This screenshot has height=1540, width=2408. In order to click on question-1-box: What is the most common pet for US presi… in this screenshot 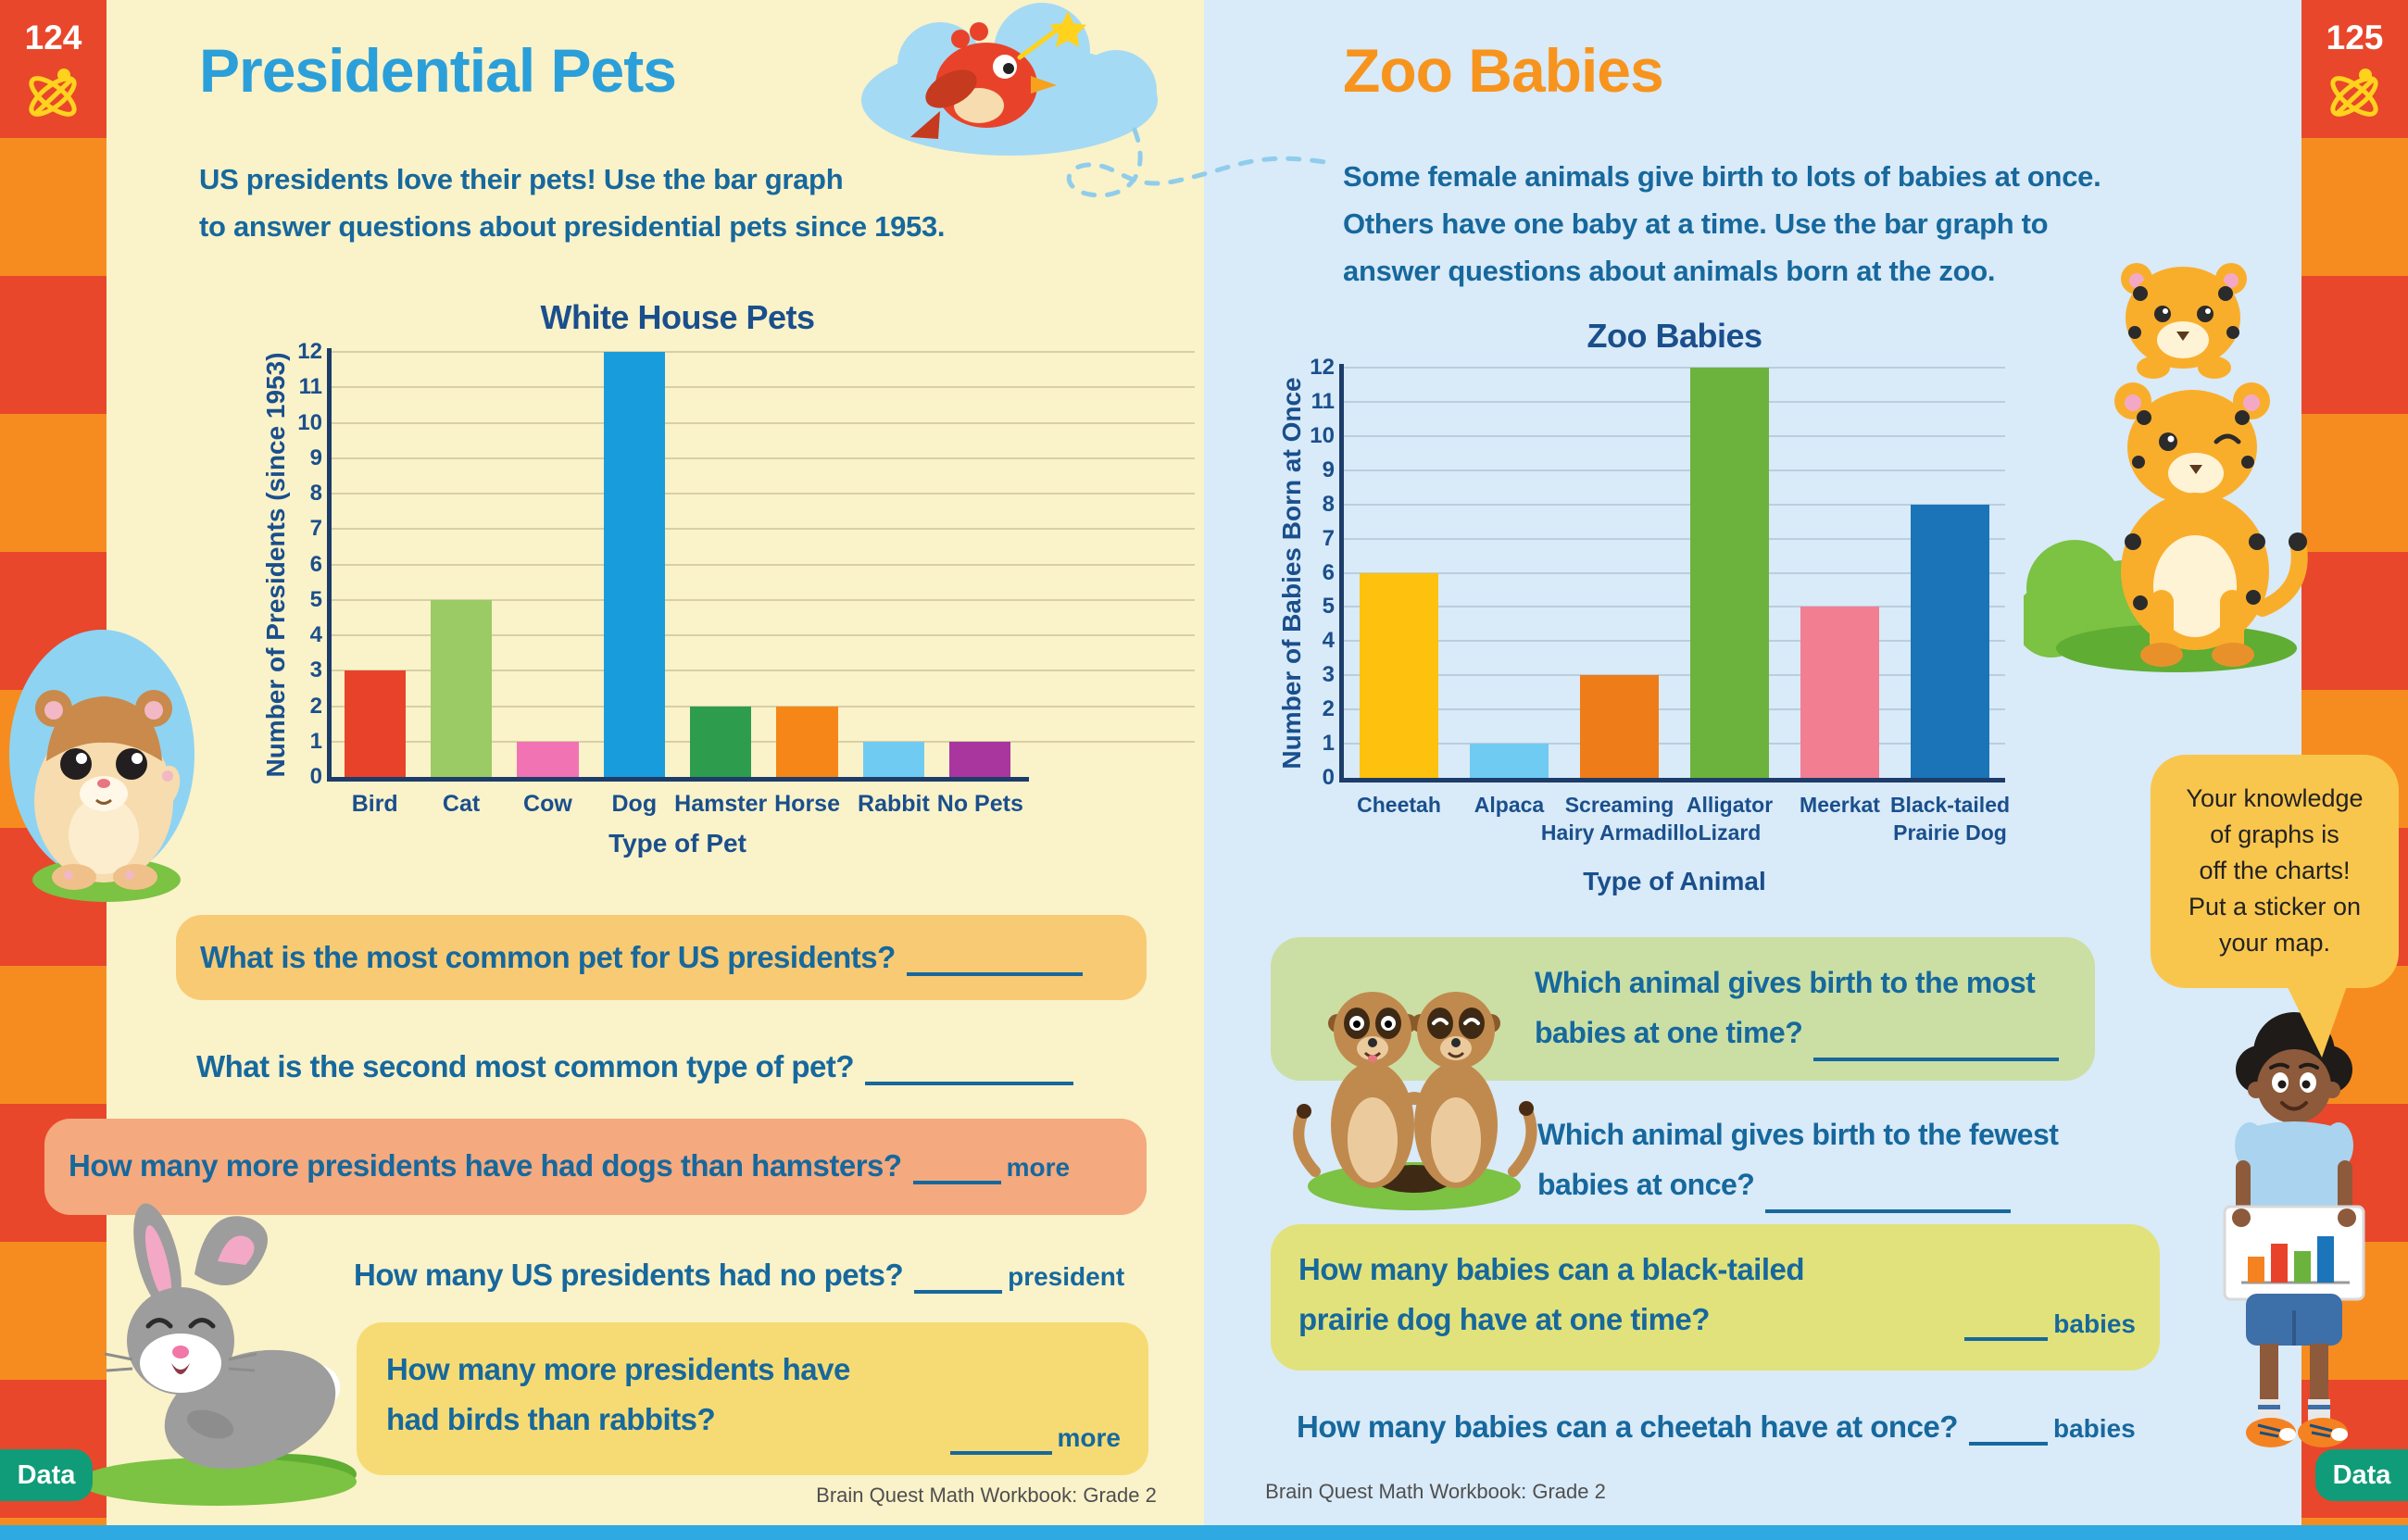, I will do `click(661, 957)`.